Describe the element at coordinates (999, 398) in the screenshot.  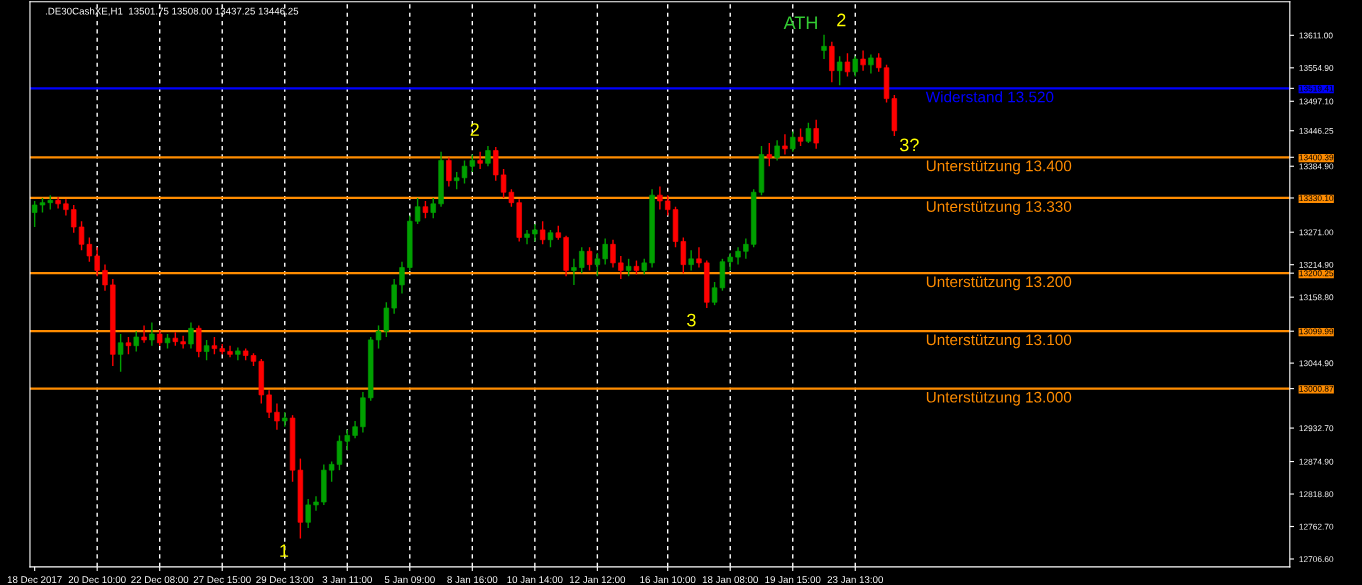
I see `ref-line-label: Unterstützung 13.000` at that location.